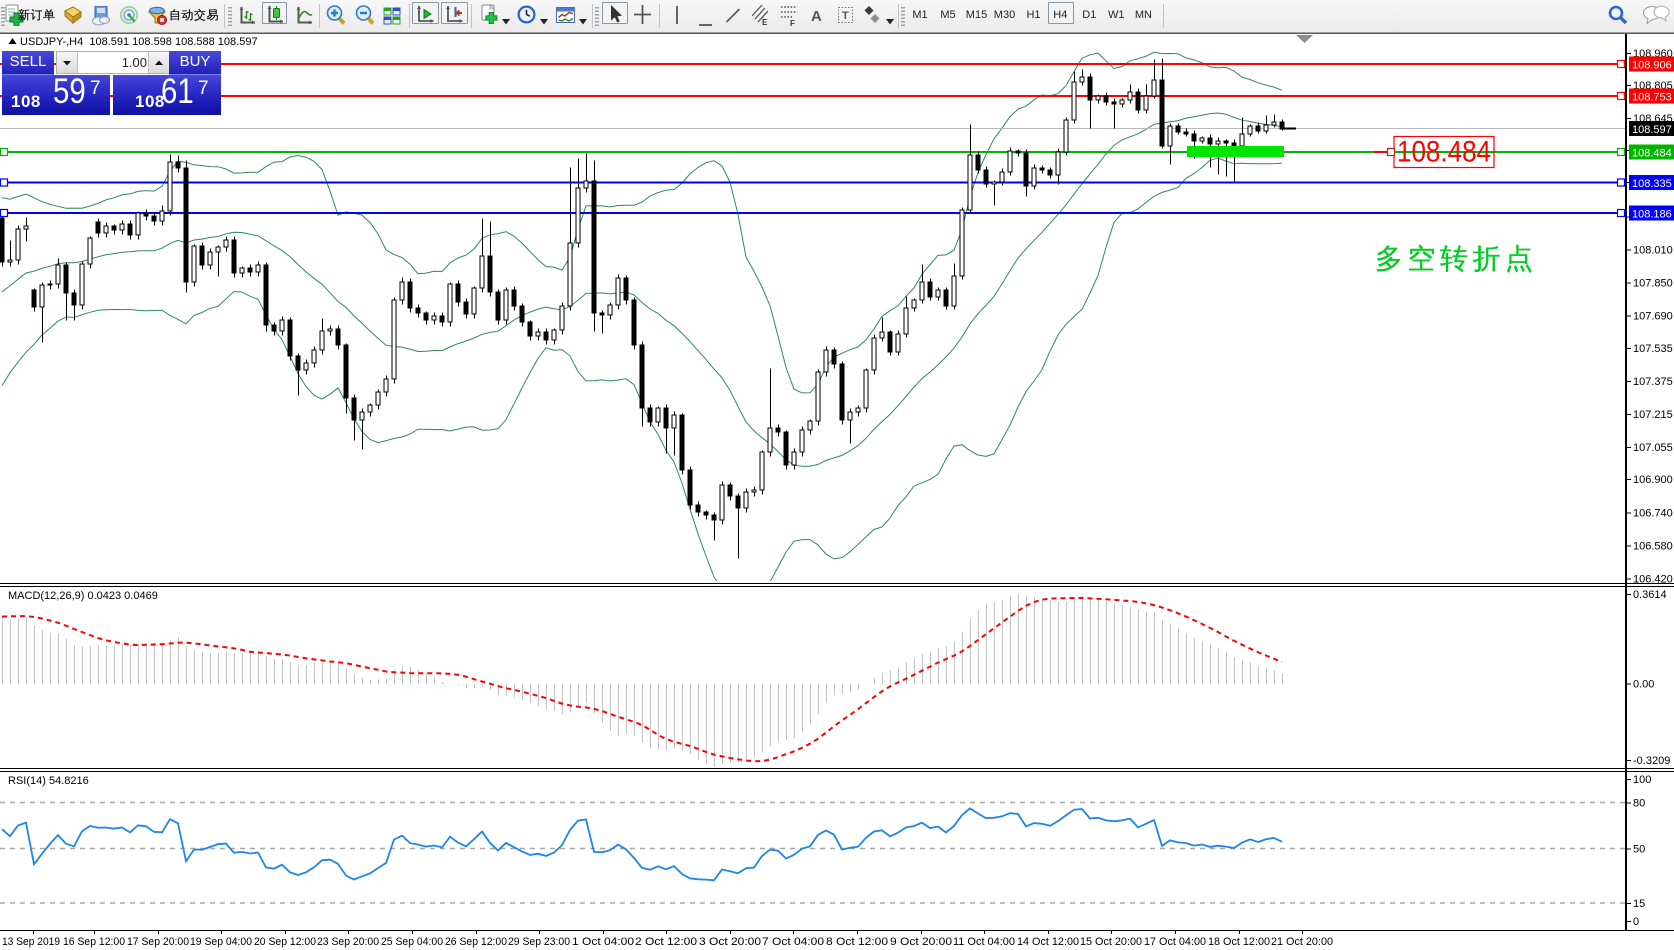 Image resolution: width=1674 pixels, height=950 pixels. I want to click on svg-text: 8 Oct 12:00, so click(857, 942).